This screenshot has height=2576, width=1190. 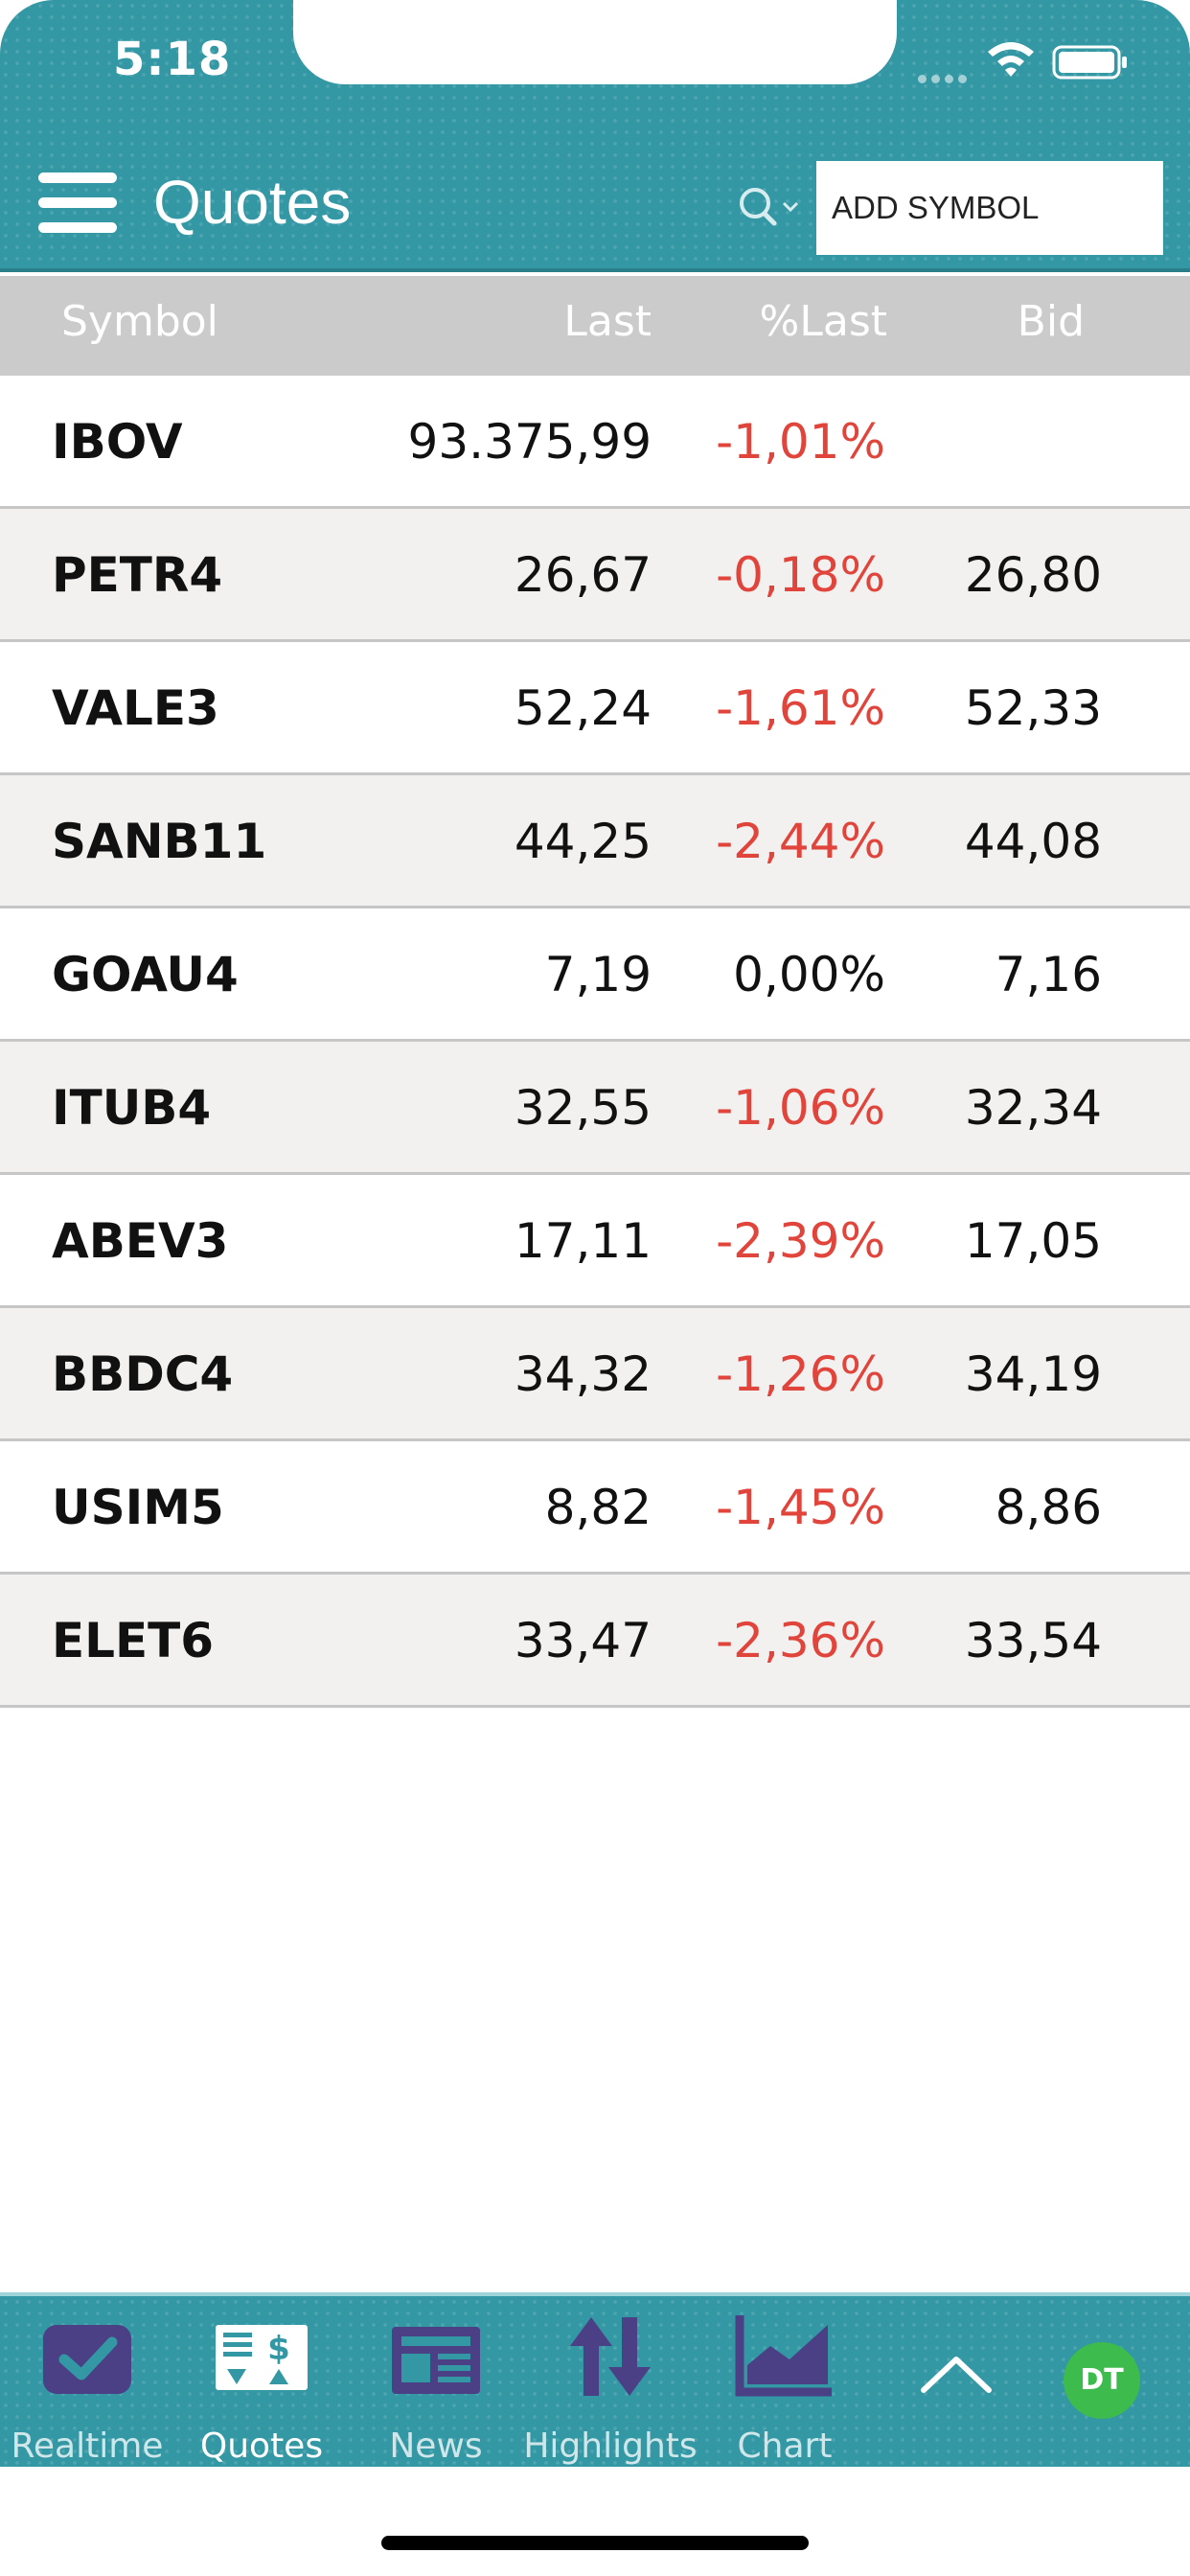 What do you see at coordinates (989, 208) in the screenshot?
I see `add-symbol-input: ADD SYMBOL` at bounding box center [989, 208].